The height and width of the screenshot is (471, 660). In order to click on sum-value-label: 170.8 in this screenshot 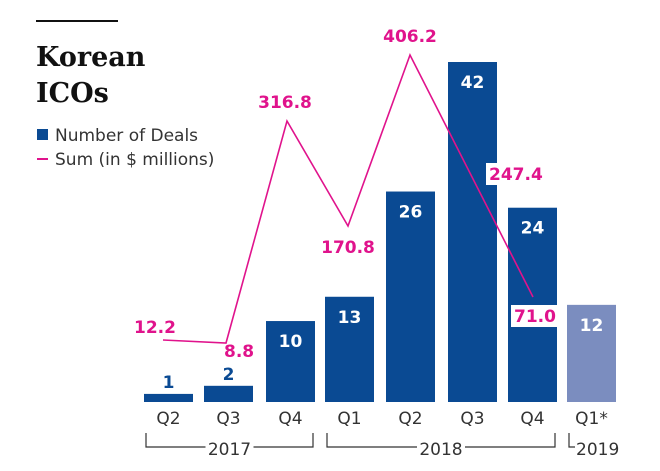, I will do `click(348, 248)`.